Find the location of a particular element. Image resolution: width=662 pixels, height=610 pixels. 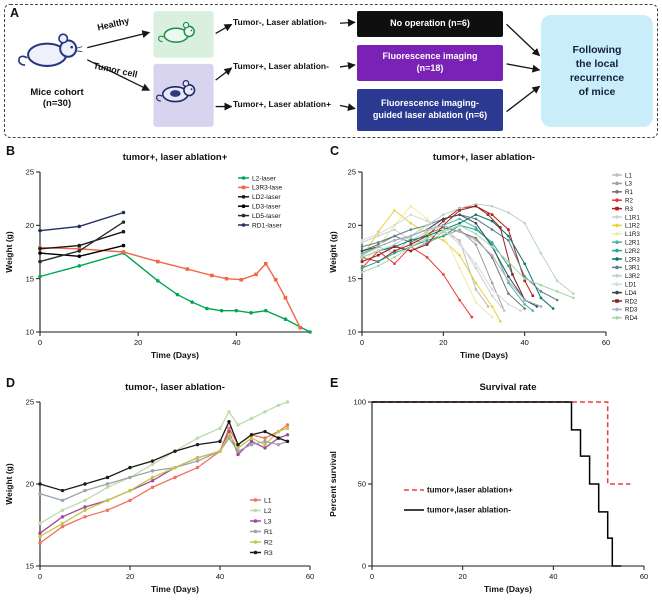

branch-label-tumor-laser: Tumor+, Laser ablation+ is located at coordinates (282, 104).